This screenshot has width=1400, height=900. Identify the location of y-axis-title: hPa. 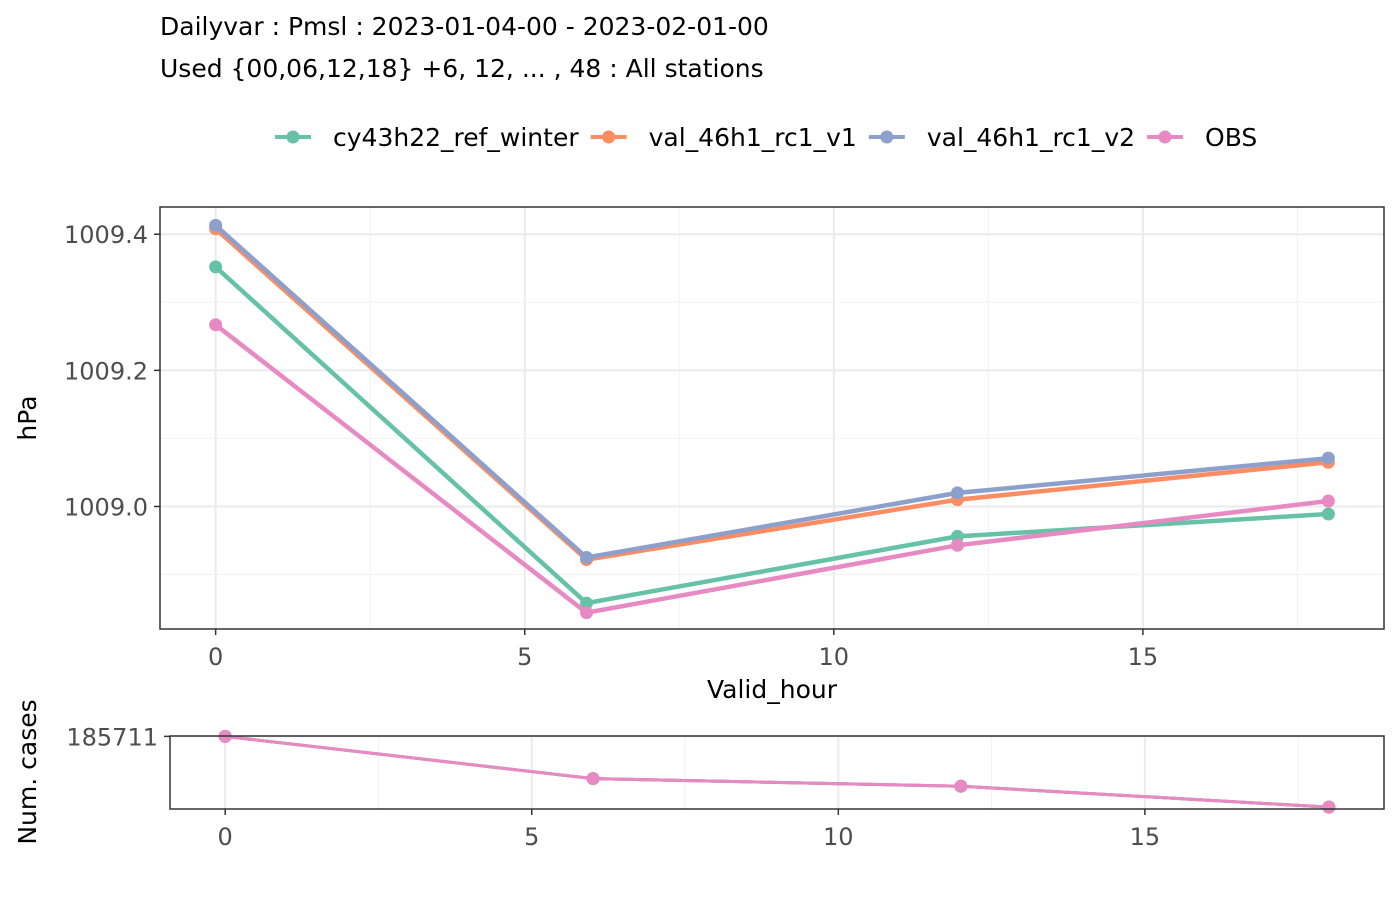
(27, 417).